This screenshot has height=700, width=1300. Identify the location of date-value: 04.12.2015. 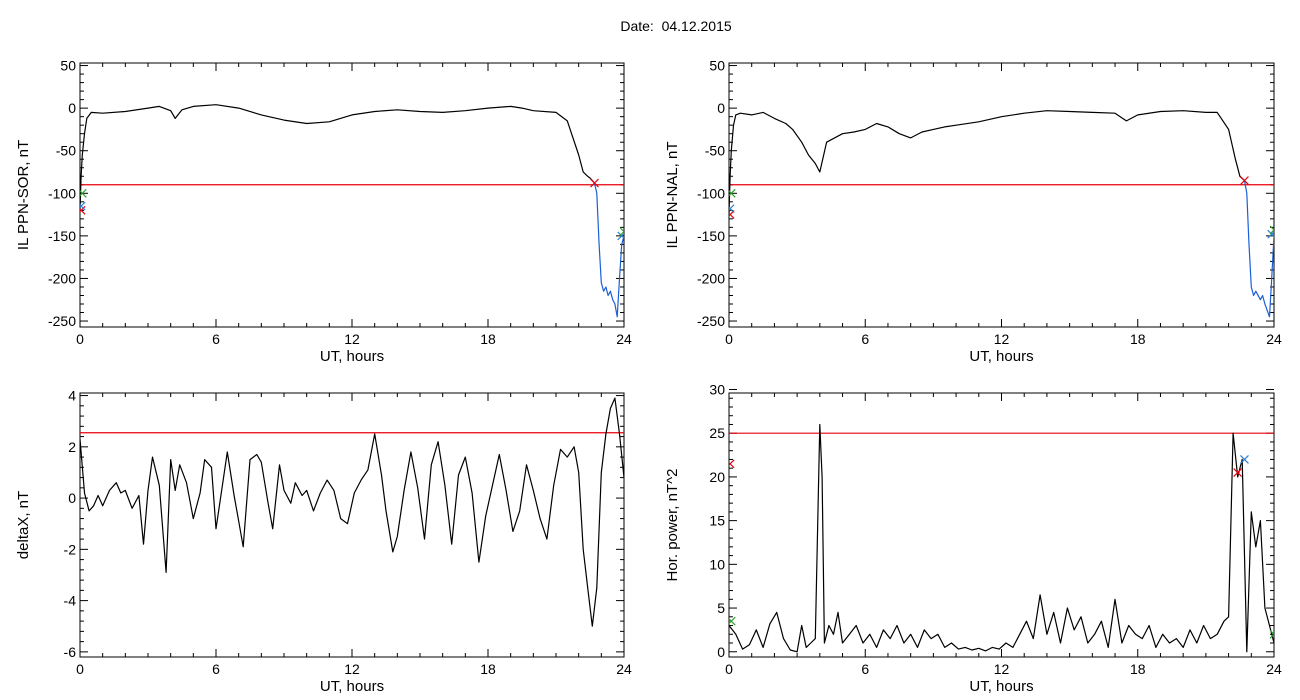
(696, 26).